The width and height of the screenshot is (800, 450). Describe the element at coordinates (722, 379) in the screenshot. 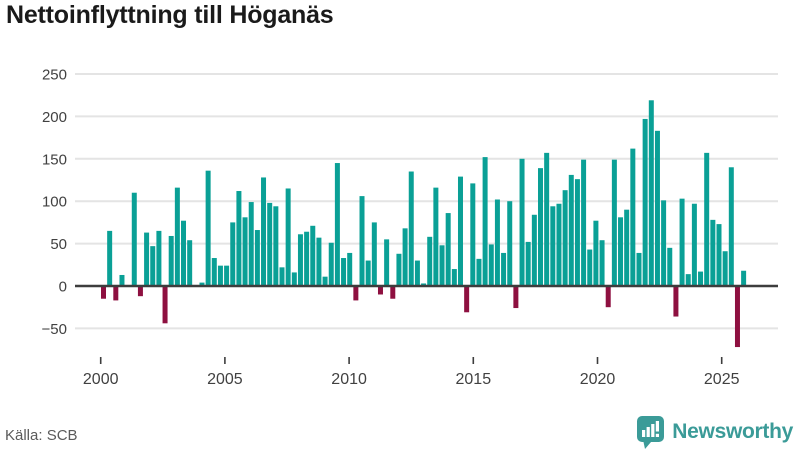

I see `x-axis-label: 2025` at that location.